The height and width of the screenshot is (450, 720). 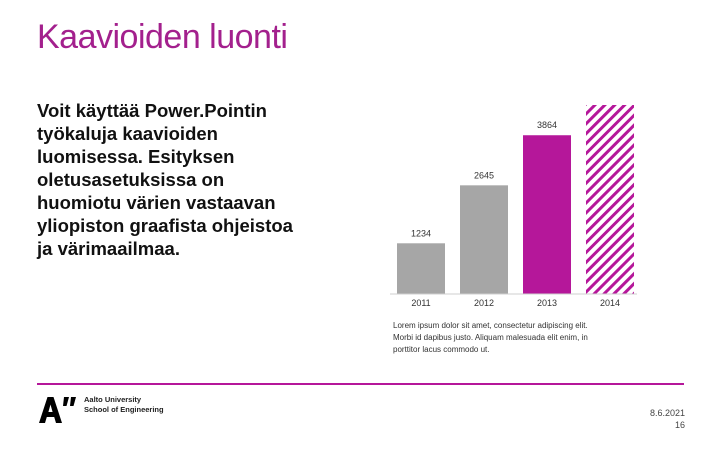 I want to click on body-line: työkaluja kaavioiden, so click(x=127, y=133).